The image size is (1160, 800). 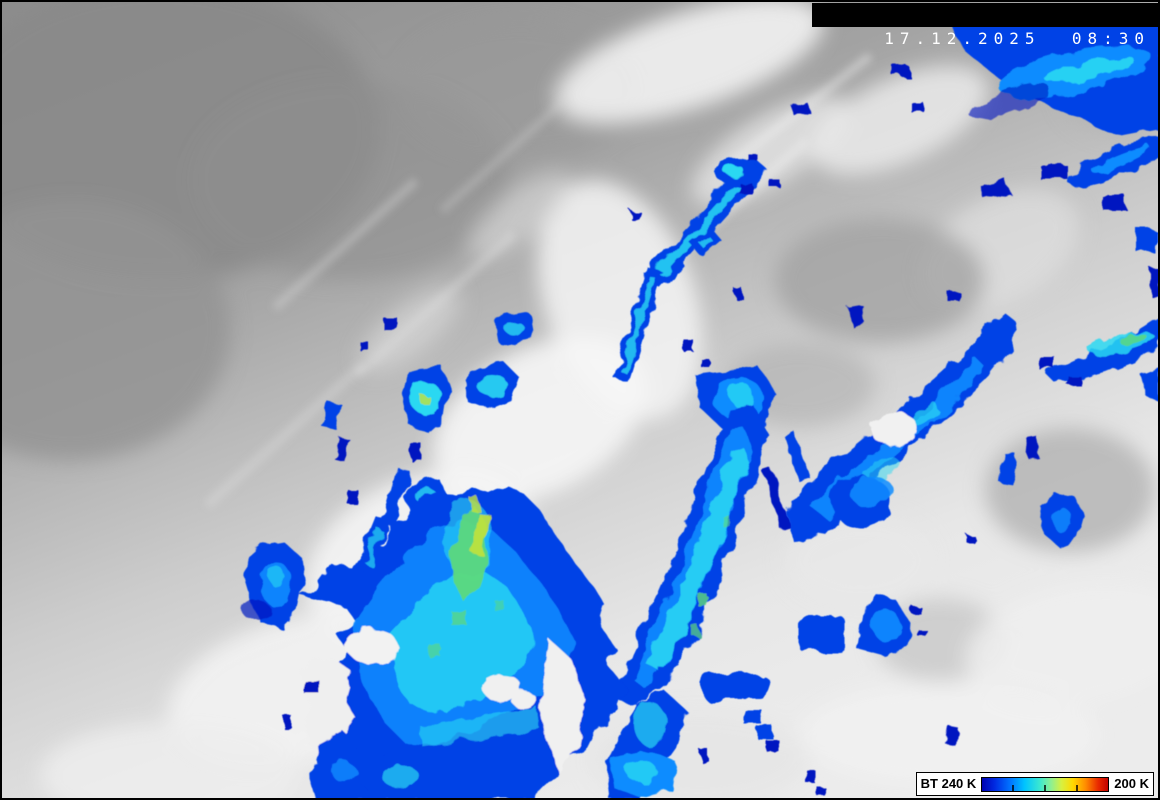 What do you see at coordinates (1017, 38) in the screenshot?
I see `timestamp-text: 17.12.2025 08:30` at bounding box center [1017, 38].